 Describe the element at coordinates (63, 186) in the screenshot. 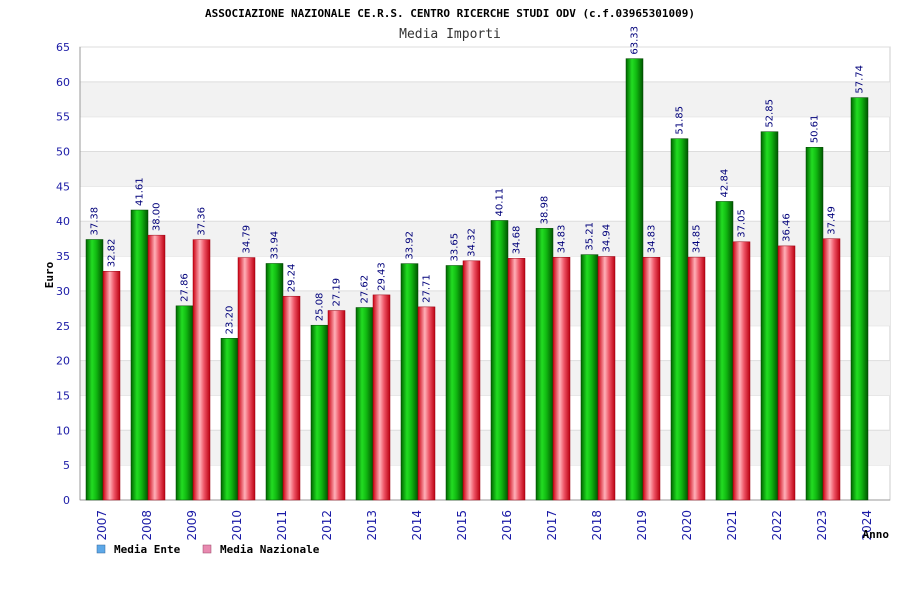

I see `y-tick-label: 45` at that location.